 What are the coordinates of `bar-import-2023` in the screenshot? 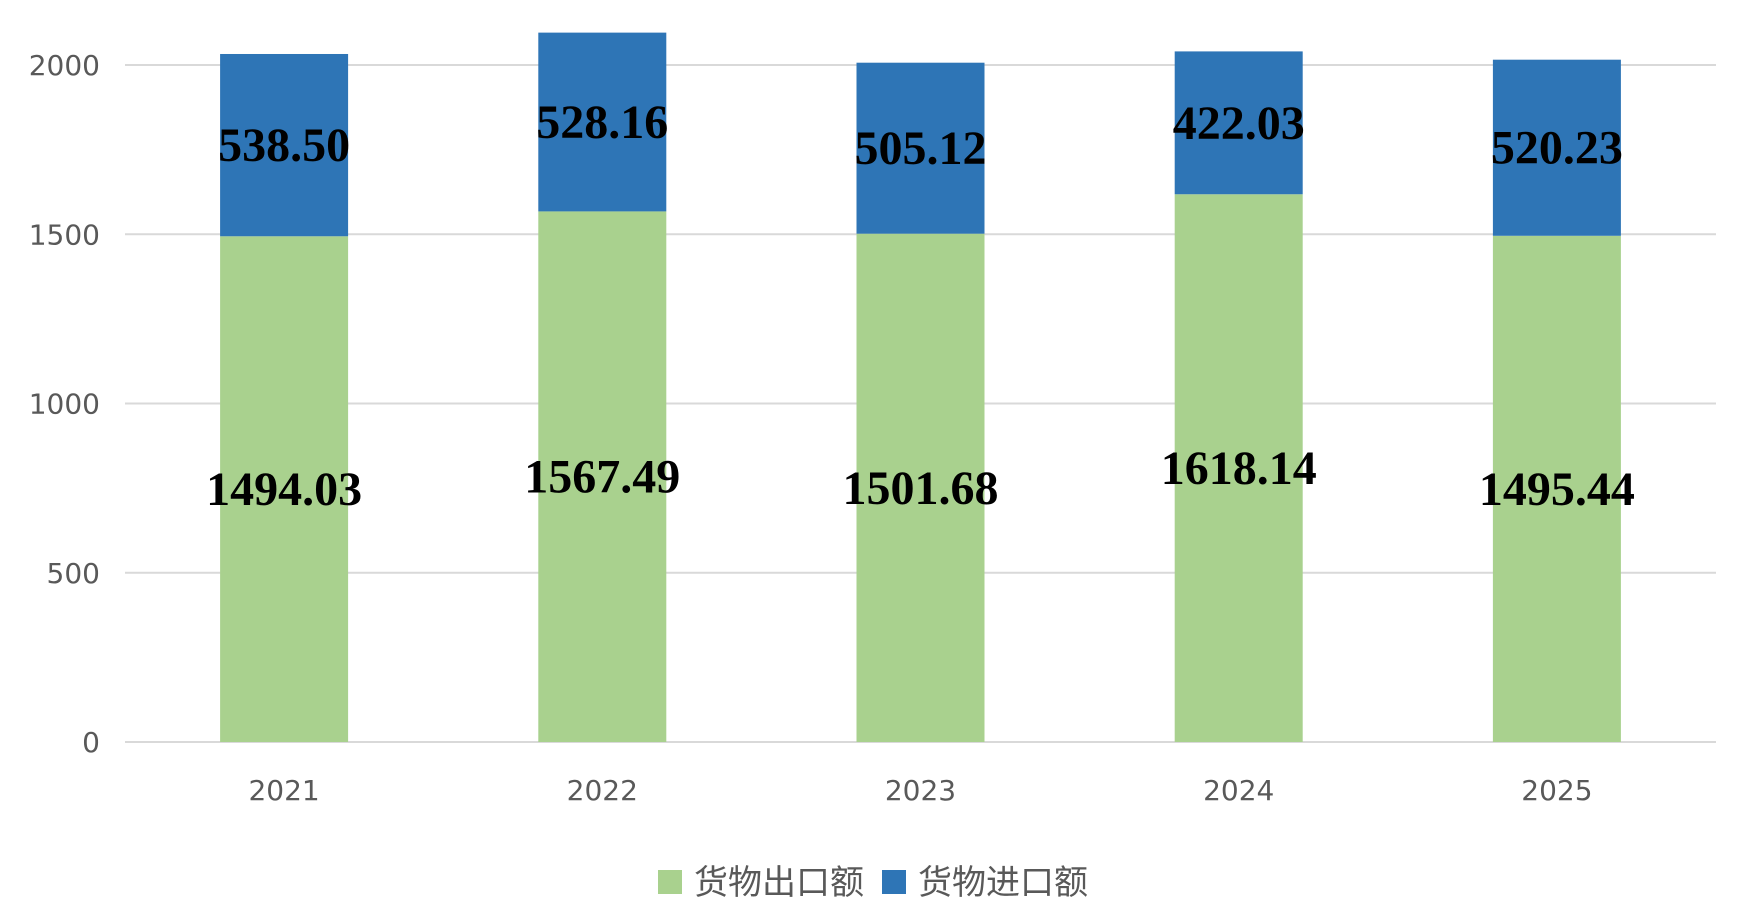 It's located at (920, 148).